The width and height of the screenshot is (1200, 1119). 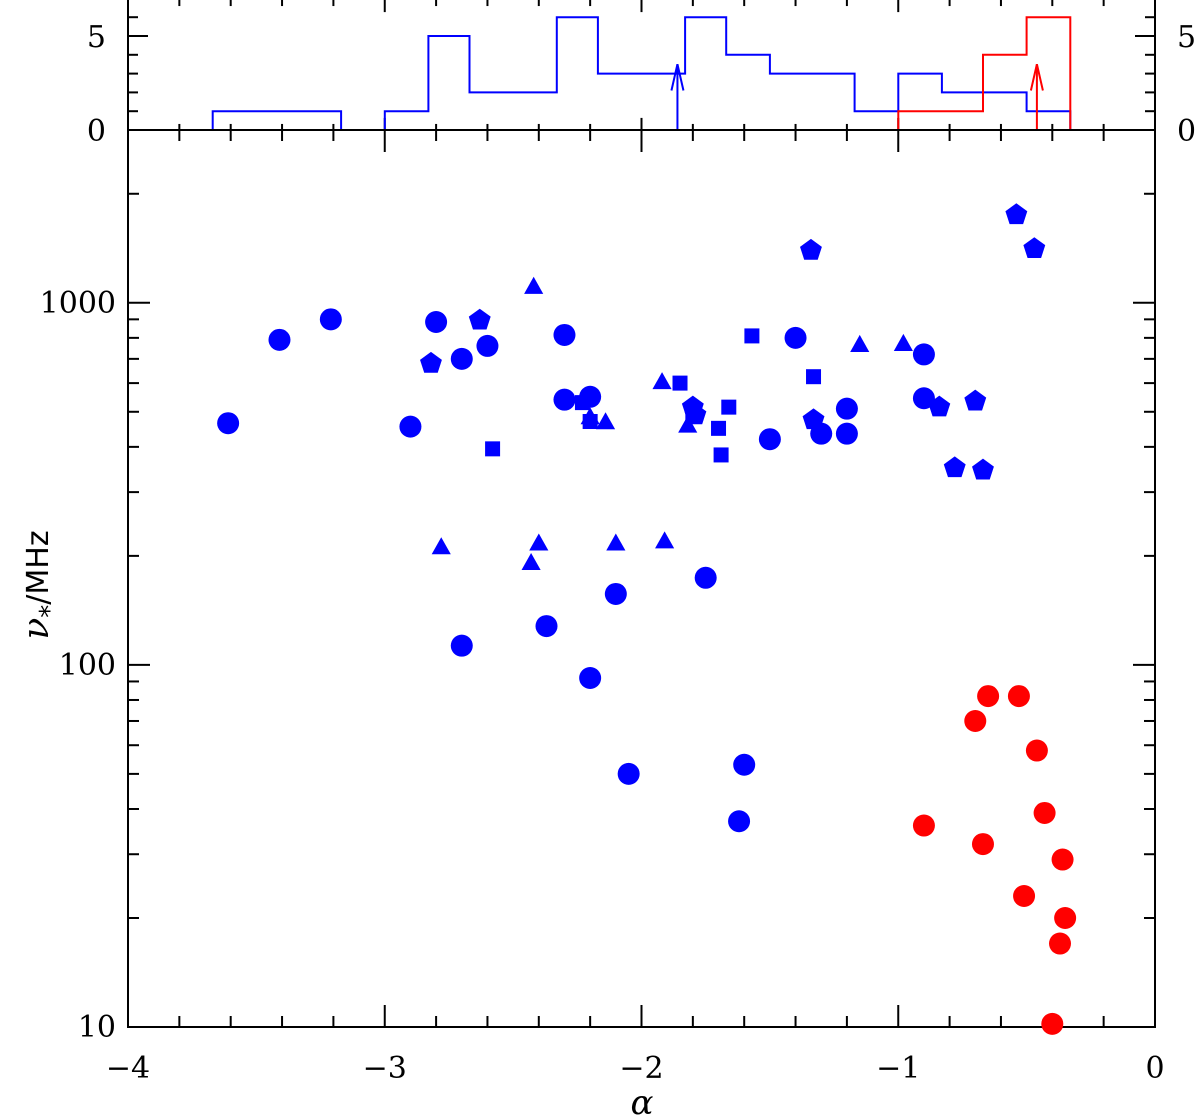 I want to click on histogram-panel: 0 5 0 5, so click(x=641, y=74).